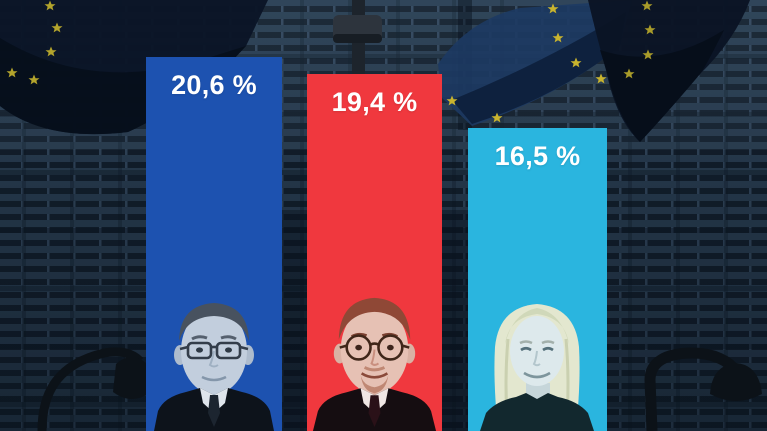  I want to click on bar-2-value-label: 19,4 %, so click(374, 102).